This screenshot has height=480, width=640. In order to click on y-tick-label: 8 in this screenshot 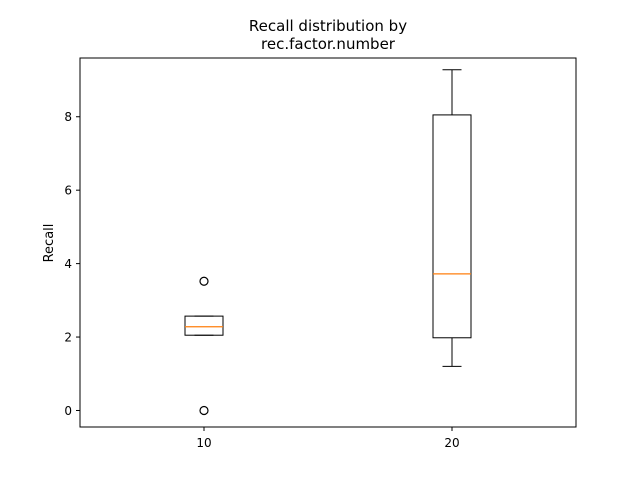, I will do `click(68, 117)`.